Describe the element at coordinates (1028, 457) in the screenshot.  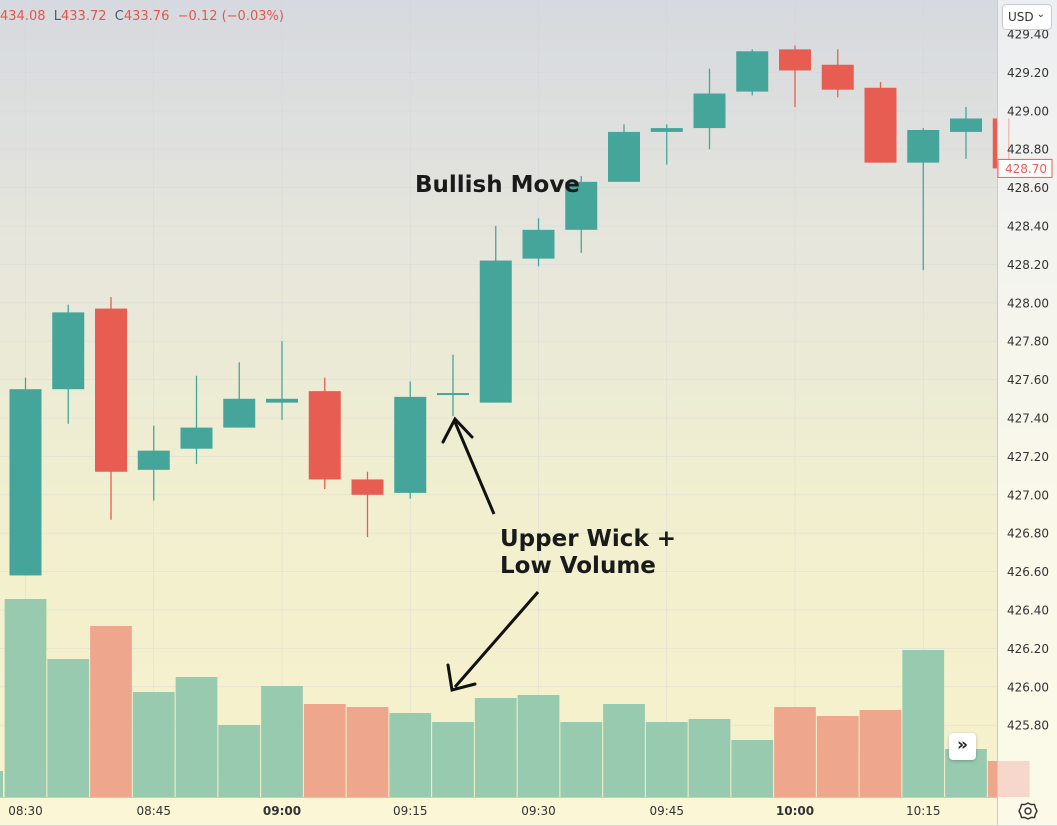
I see `price-tick-label: 427.20` at that location.